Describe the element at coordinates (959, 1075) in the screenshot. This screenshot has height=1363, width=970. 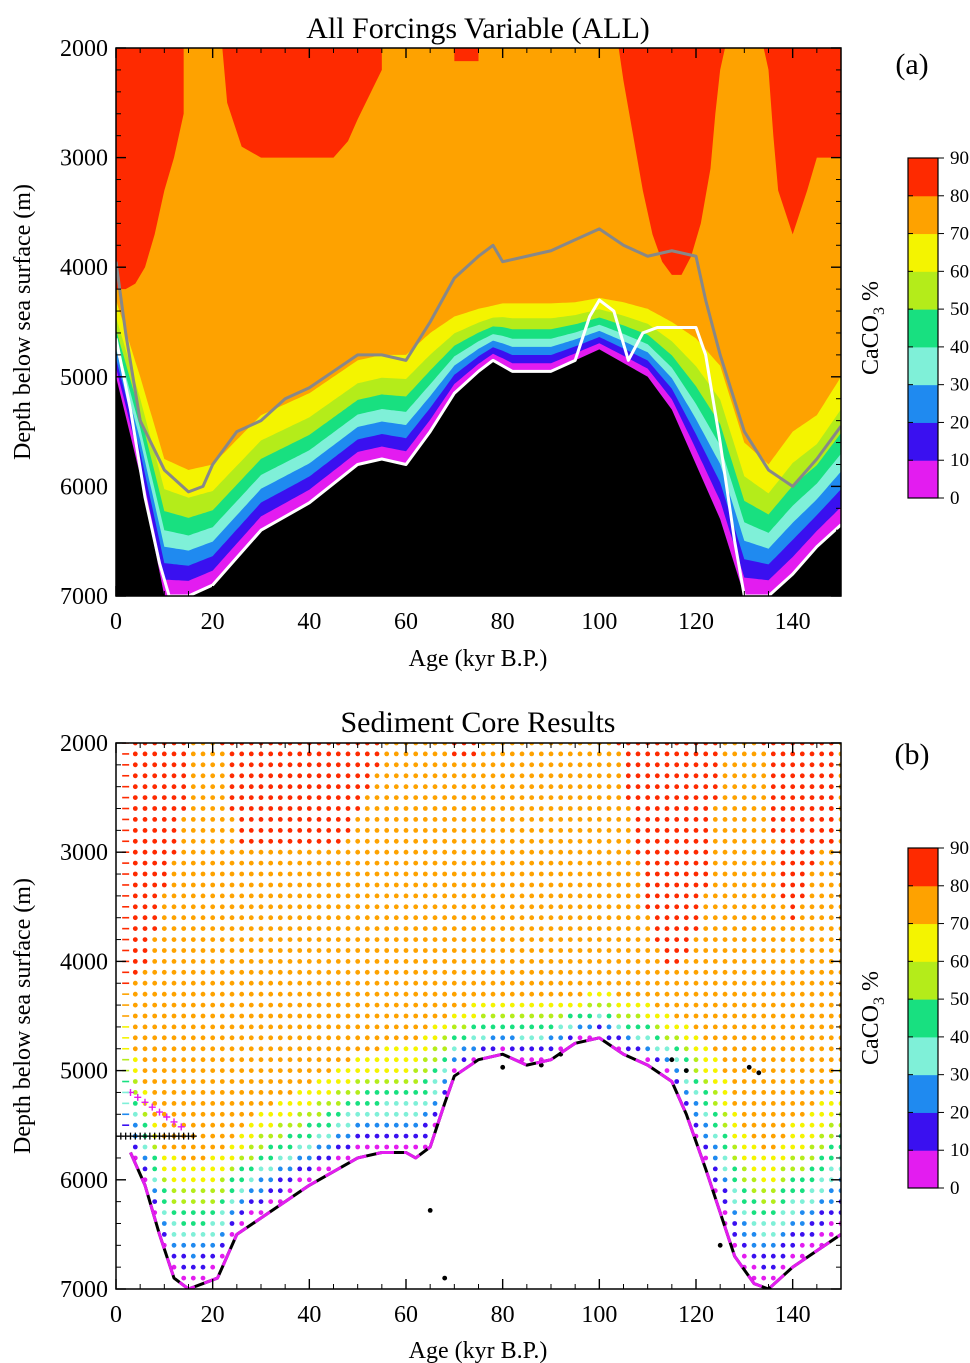
I see `panel-b-colorbar-tick-label: 30` at that location.